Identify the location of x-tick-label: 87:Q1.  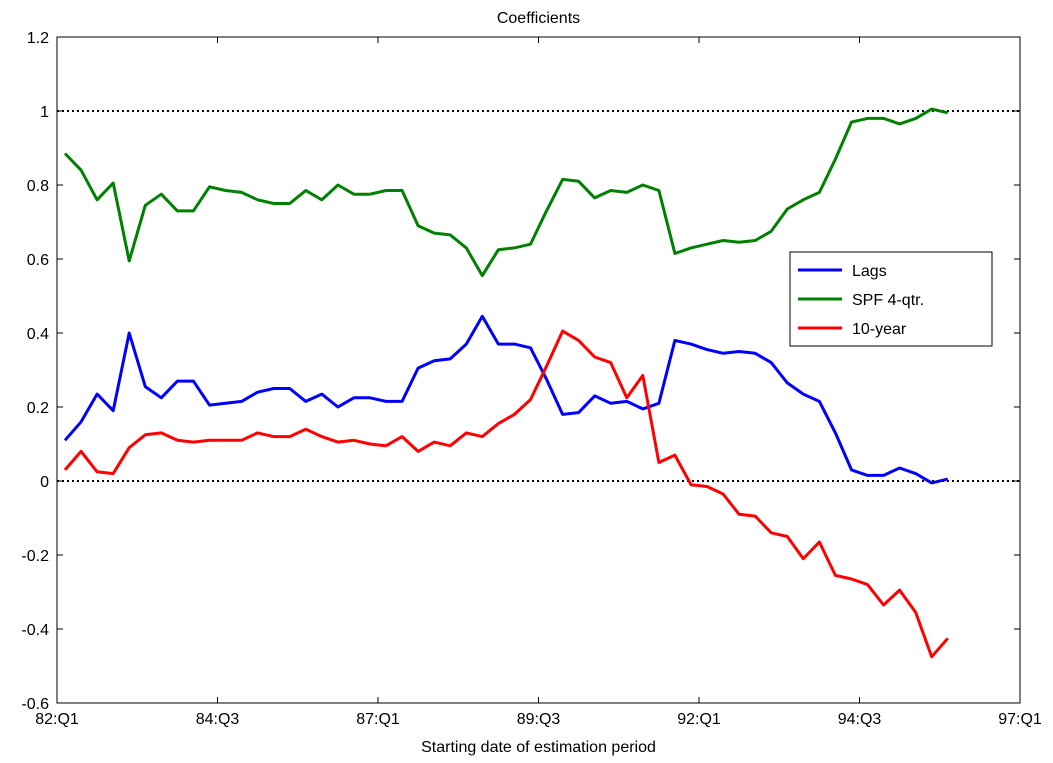
(378, 719).